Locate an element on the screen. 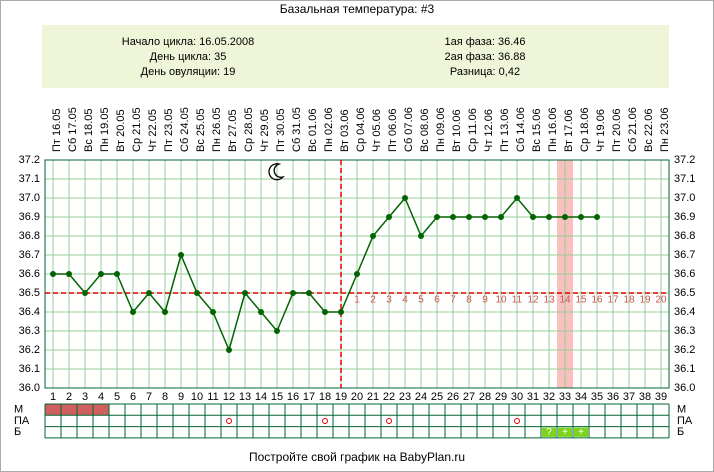 The image size is (714, 472). phase-number: 18 is located at coordinates (629, 300).